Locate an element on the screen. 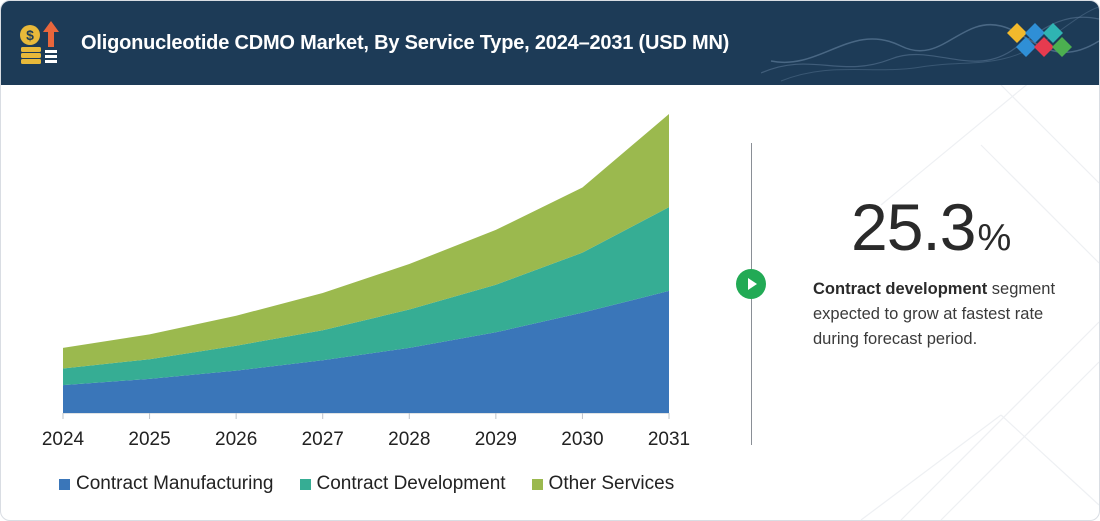 This screenshot has height=521, width=1100. legend-item-other-services: Other Services is located at coordinates (603, 484).